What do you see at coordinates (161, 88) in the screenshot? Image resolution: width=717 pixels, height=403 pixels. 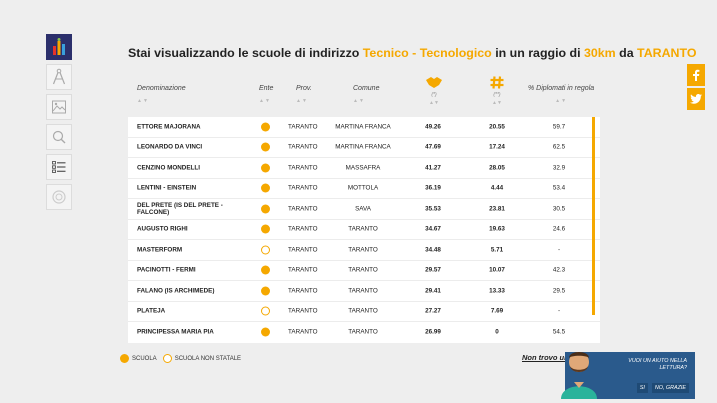 I see `col-denominazione-label: Denominazione` at bounding box center [161, 88].